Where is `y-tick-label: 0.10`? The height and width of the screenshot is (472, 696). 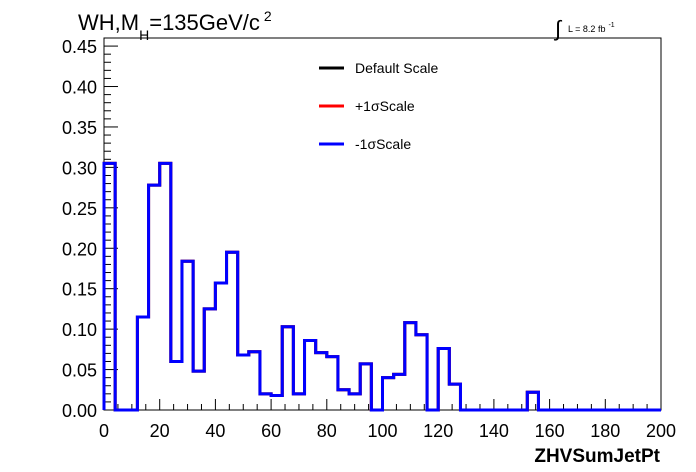
y-tick-label: 0.10 is located at coordinates (79, 330).